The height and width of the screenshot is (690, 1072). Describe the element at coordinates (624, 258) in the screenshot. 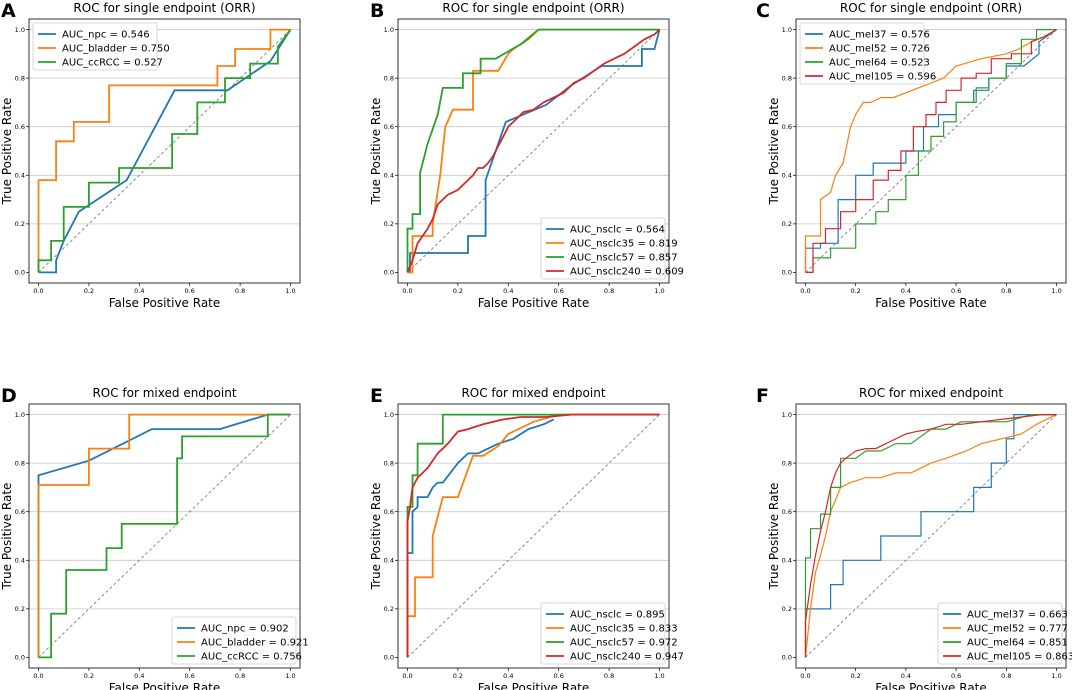

I see `legend-entry: AUC_nsclc57 = 0.857` at that location.